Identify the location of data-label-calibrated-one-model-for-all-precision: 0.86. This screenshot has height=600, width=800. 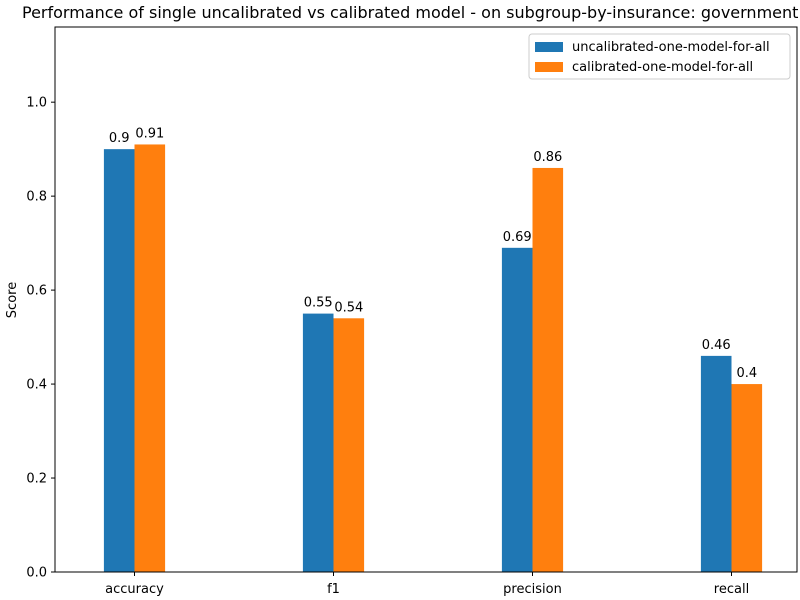
(547, 157).